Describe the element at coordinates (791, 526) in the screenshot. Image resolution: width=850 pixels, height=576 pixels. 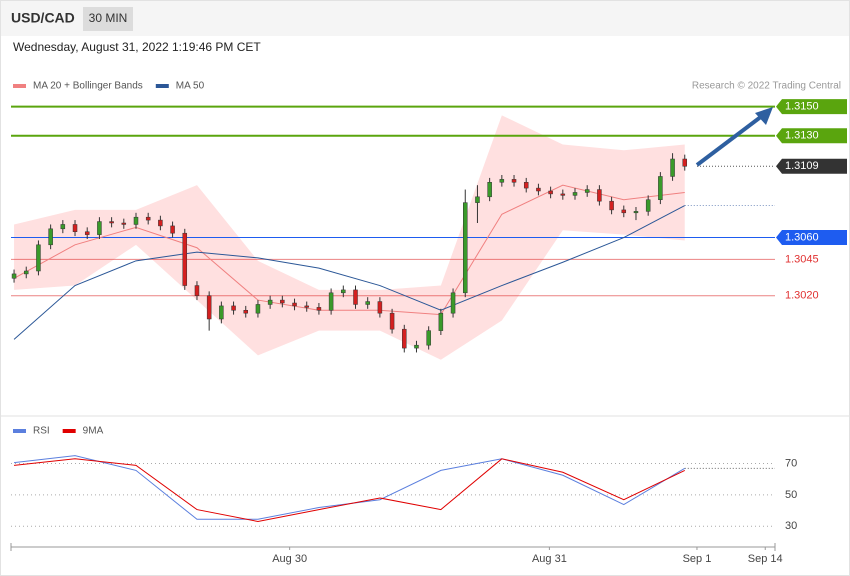
I see `y-tick-label: 30` at that location.